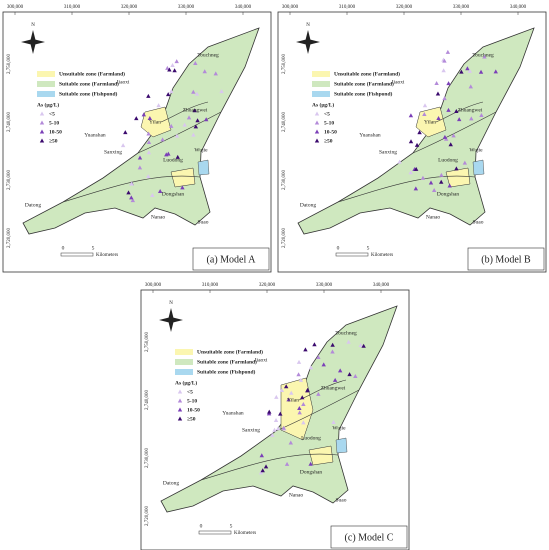  What do you see at coordinates (232, 259) in the screenshot?
I see `panel-caption: (a) Model A` at bounding box center [232, 259].